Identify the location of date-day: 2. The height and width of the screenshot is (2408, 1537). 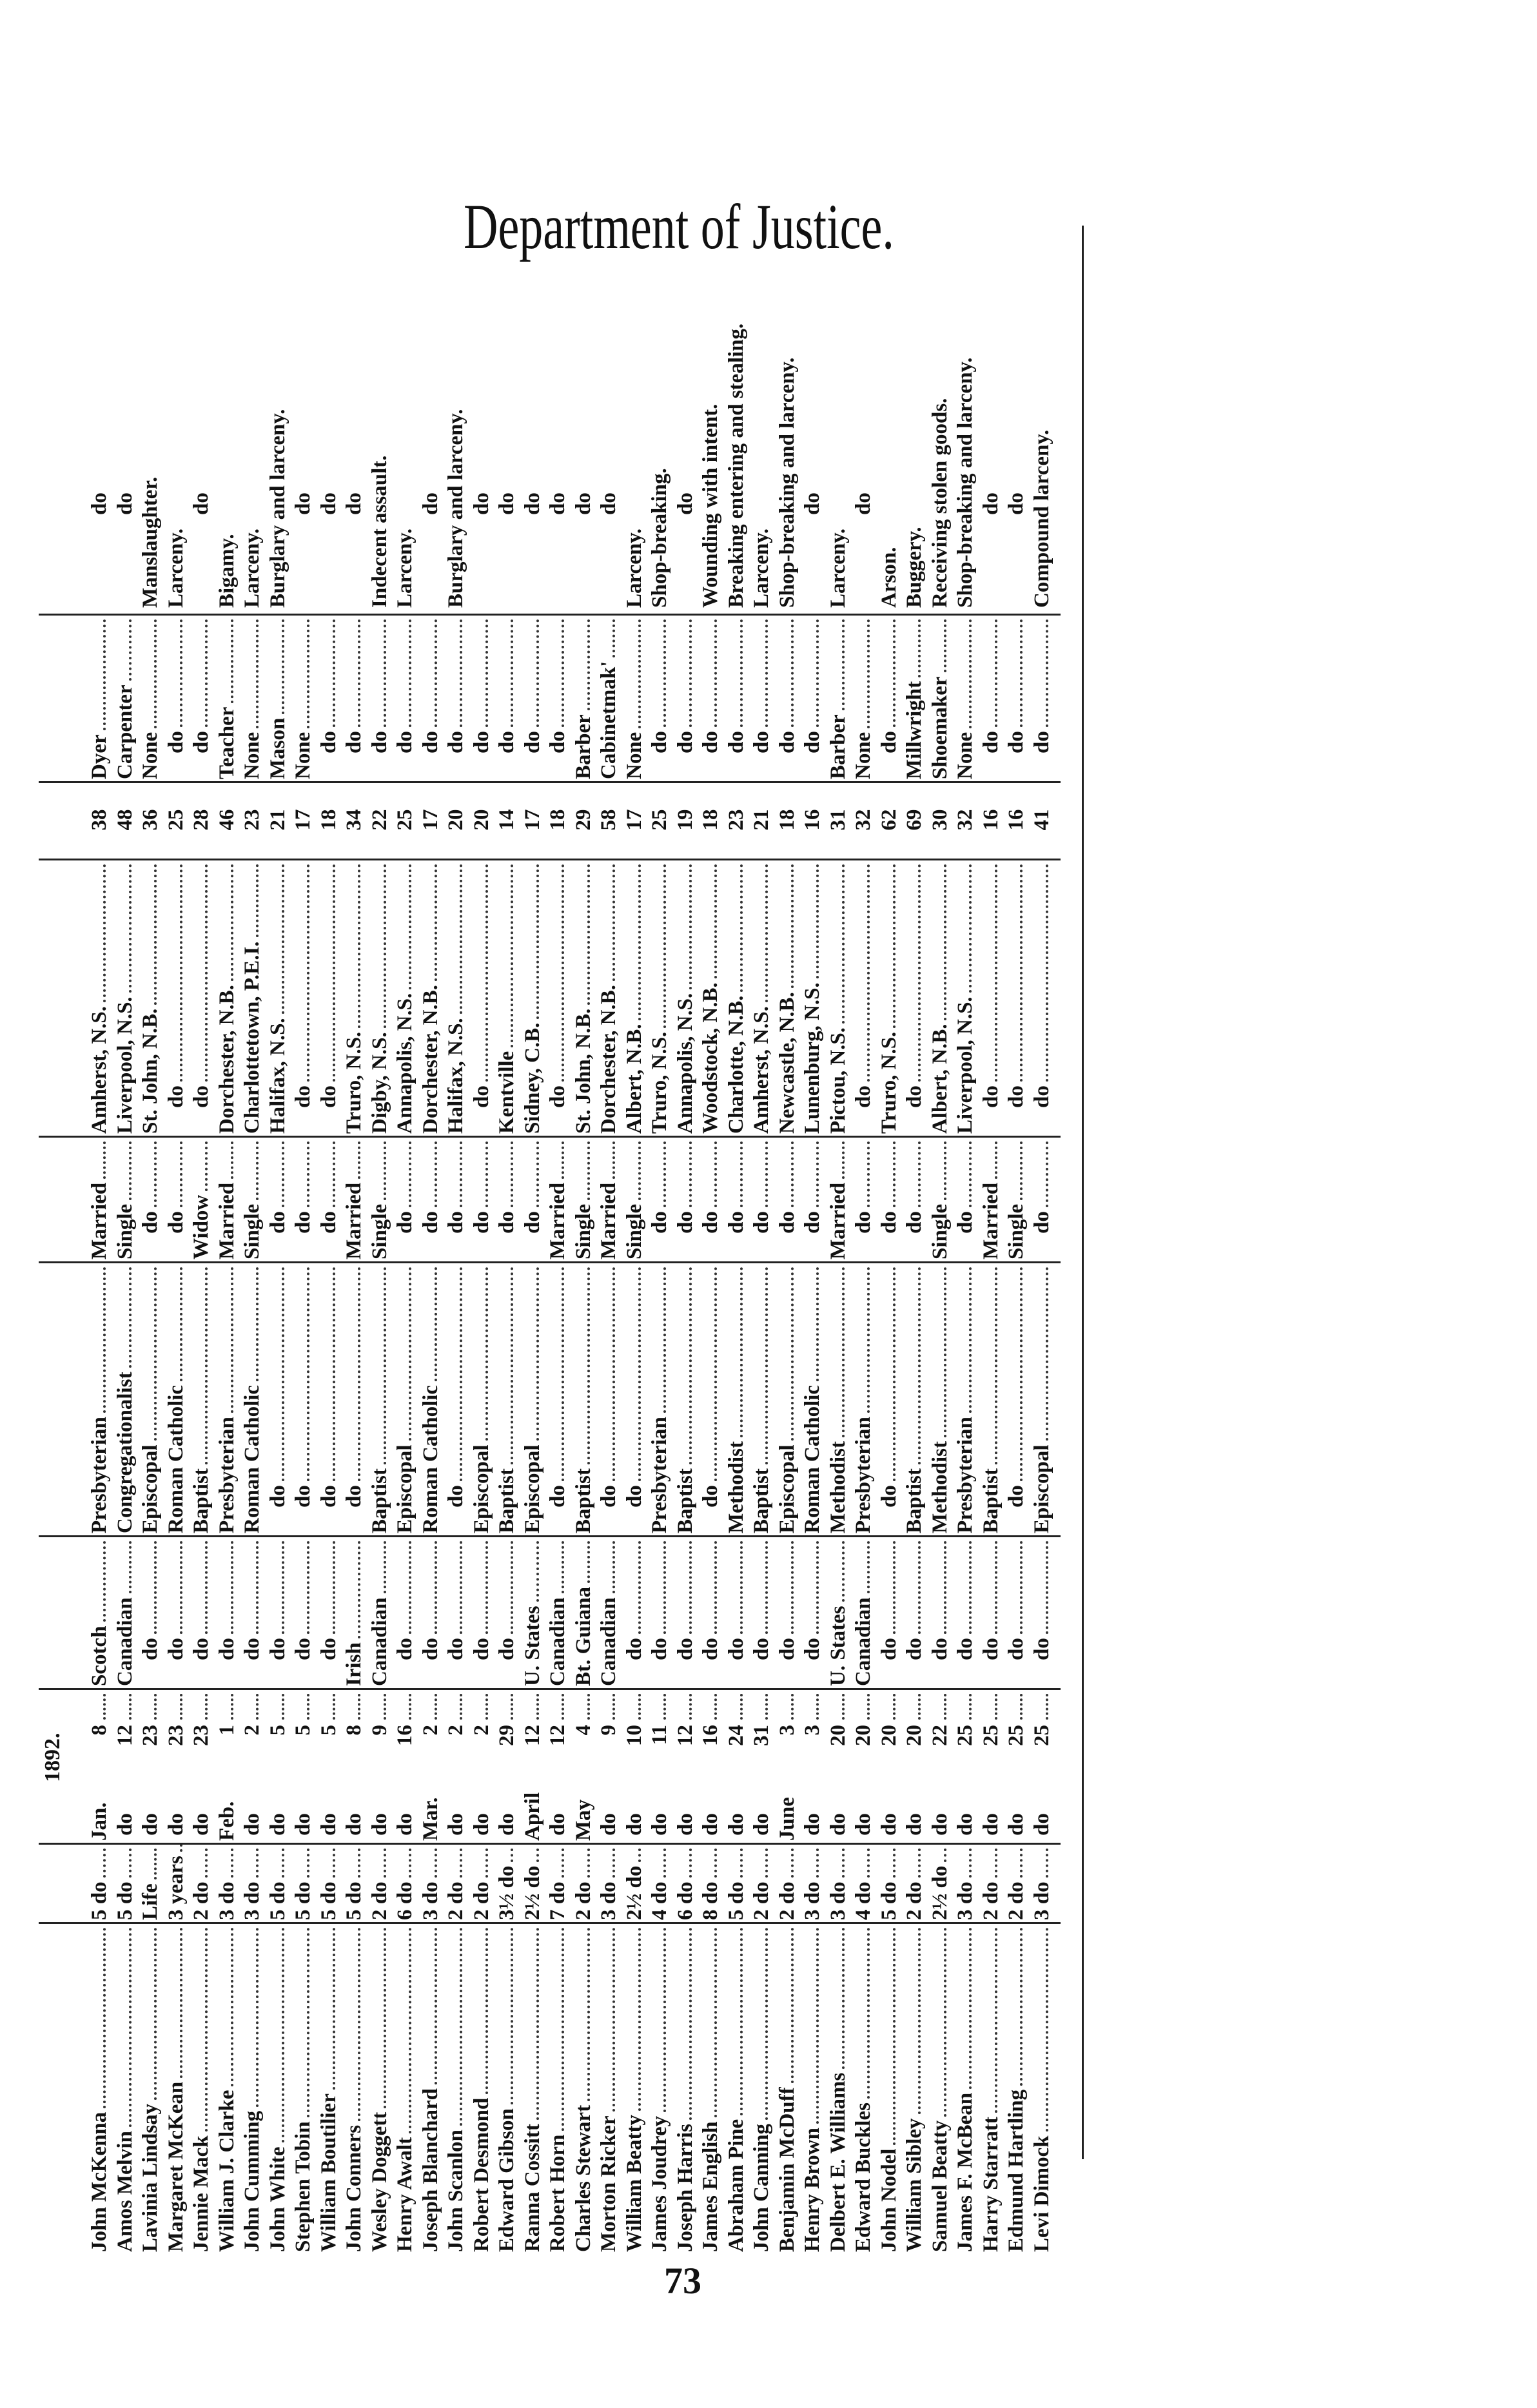
(481, 1730).